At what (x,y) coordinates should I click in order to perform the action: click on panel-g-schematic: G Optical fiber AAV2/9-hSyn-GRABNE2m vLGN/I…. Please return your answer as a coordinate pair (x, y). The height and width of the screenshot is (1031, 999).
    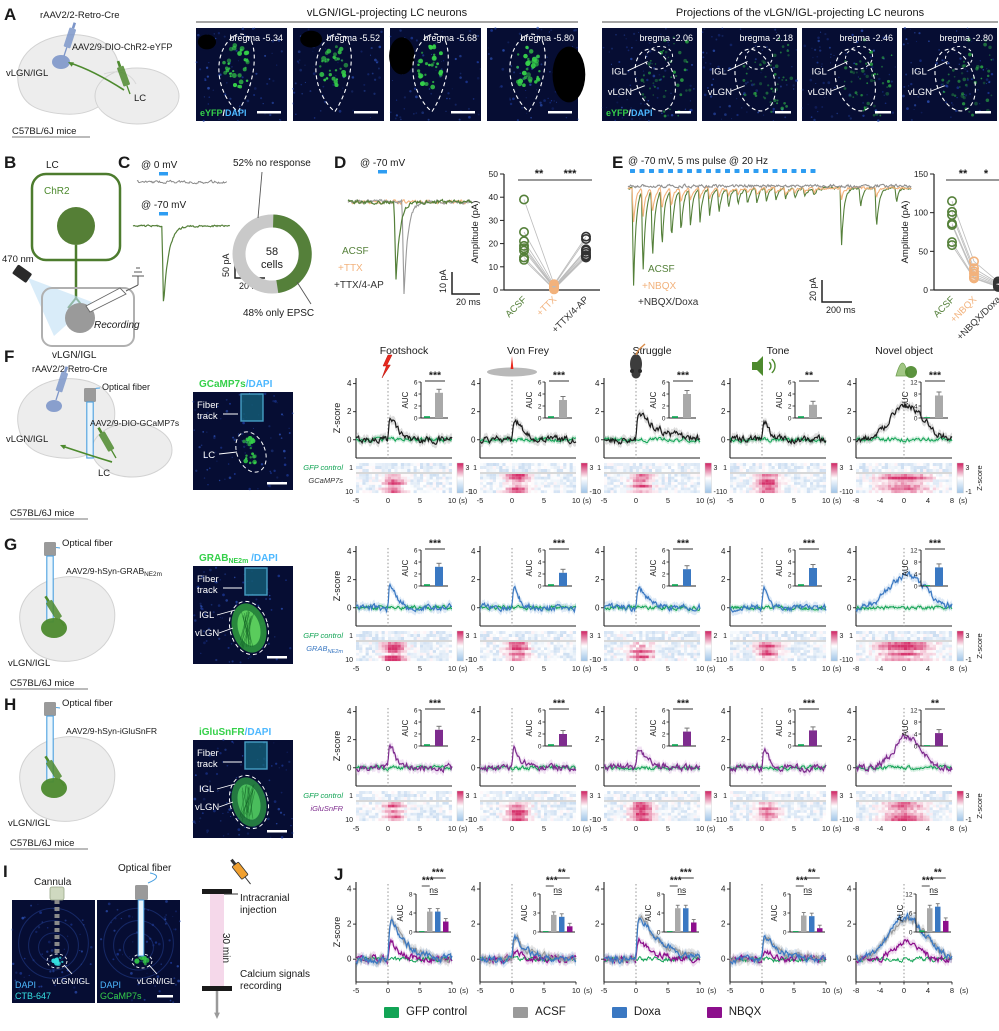
    Looking at the image, I should click on (83, 612).